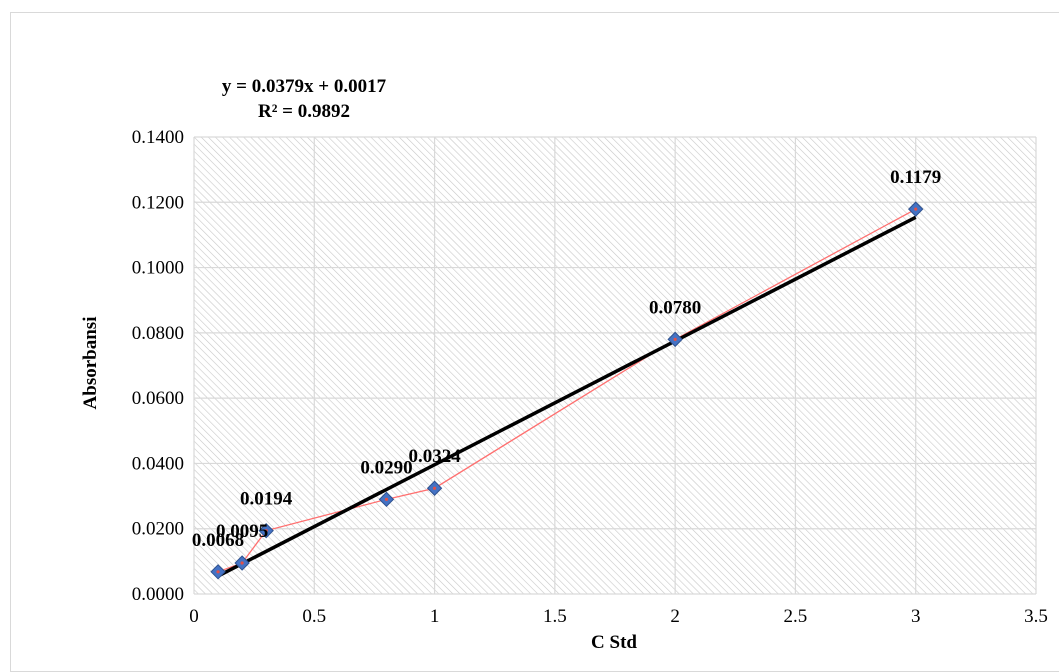 Image resolution: width=1059 pixels, height=672 pixels. What do you see at coordinates (618, 616) in the screenshot?
I see `x-axis-ticks: 0 0.5 1 1.5 2 2.5 3 3.5` at bounding box center [618, 616].